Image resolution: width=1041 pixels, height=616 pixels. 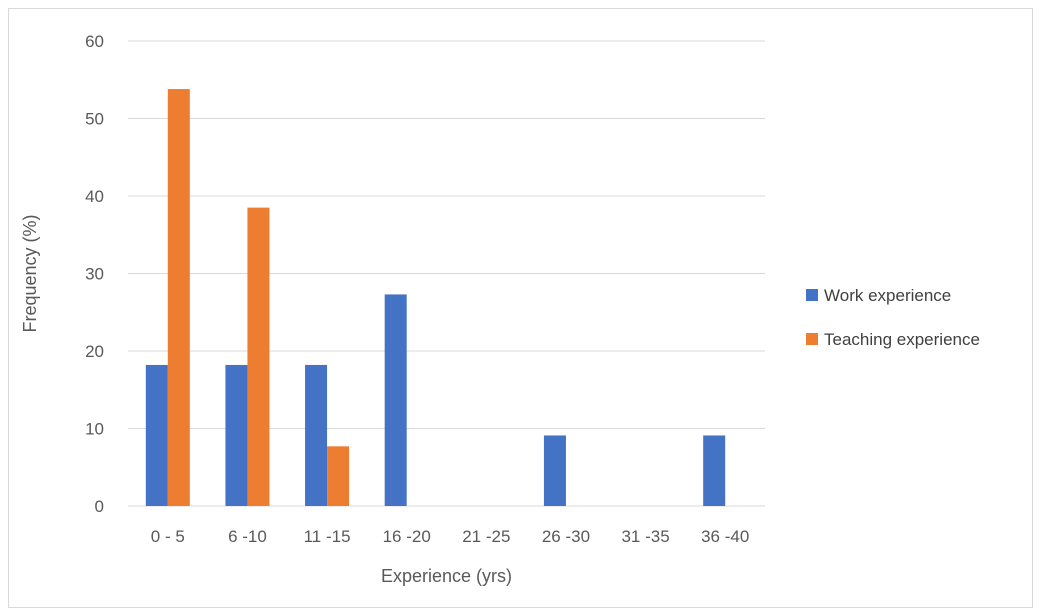 I want to click on x-tick-label: 11 -15, so click(x=327, y=536).